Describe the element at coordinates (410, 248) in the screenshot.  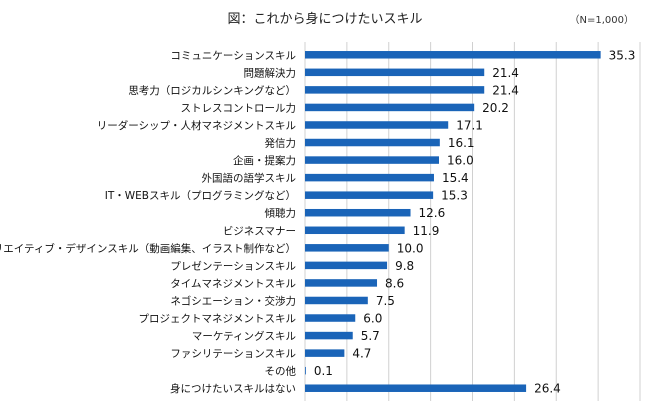
I see `value-label: 10.0` at that location.